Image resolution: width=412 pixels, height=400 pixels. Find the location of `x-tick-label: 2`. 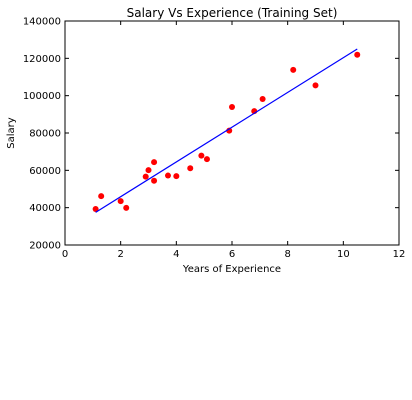

x-tick-label: 2 is located at coordinates (120, 254).